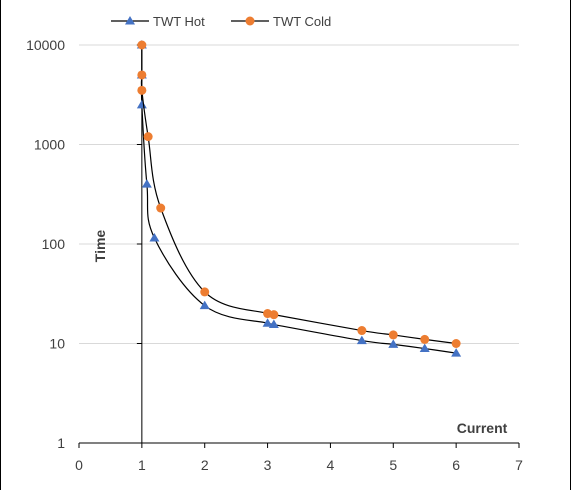 The width and height of the screenshot is (571, 495). I want to click on x-tick-label: 5, so click(393, 465).